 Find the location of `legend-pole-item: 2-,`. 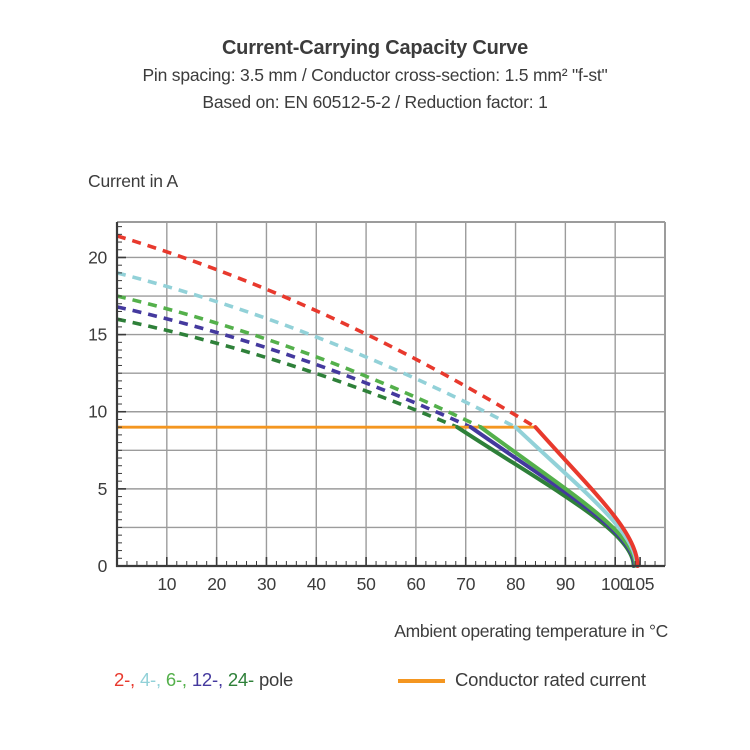

legend-pole-item: 2-, is located at coordinates (127, 679).